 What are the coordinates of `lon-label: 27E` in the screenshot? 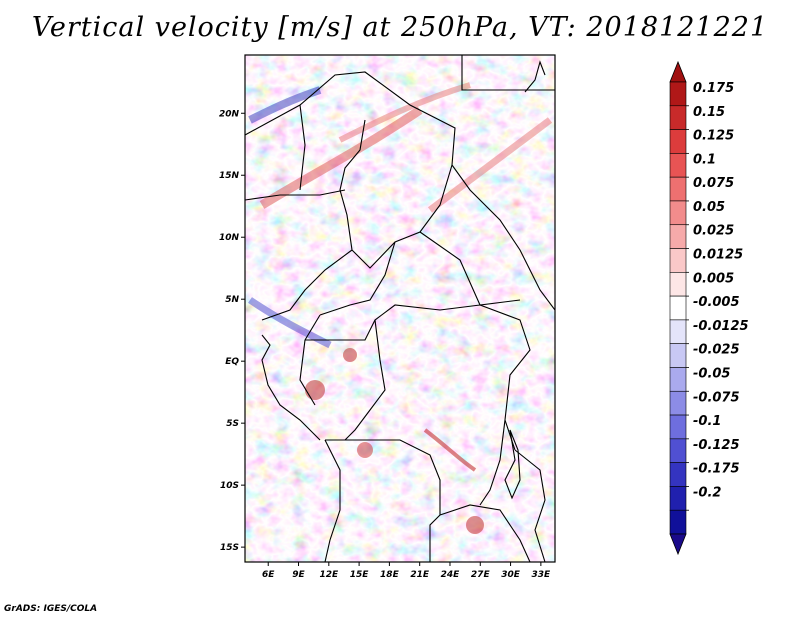 It's located at (481, 575).